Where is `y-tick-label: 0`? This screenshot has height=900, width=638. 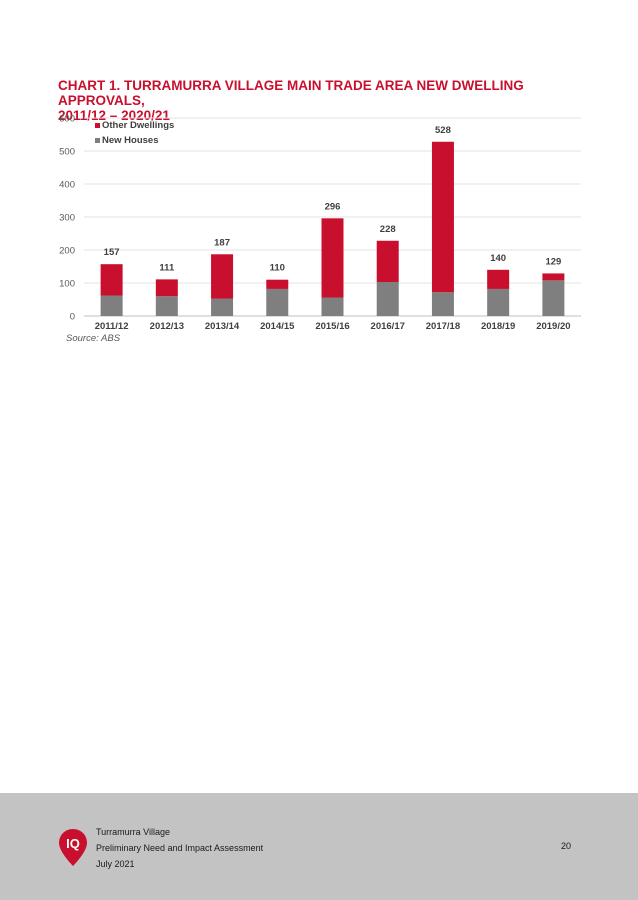 y-tick-label: 0 is located at coordinates (72, 317).